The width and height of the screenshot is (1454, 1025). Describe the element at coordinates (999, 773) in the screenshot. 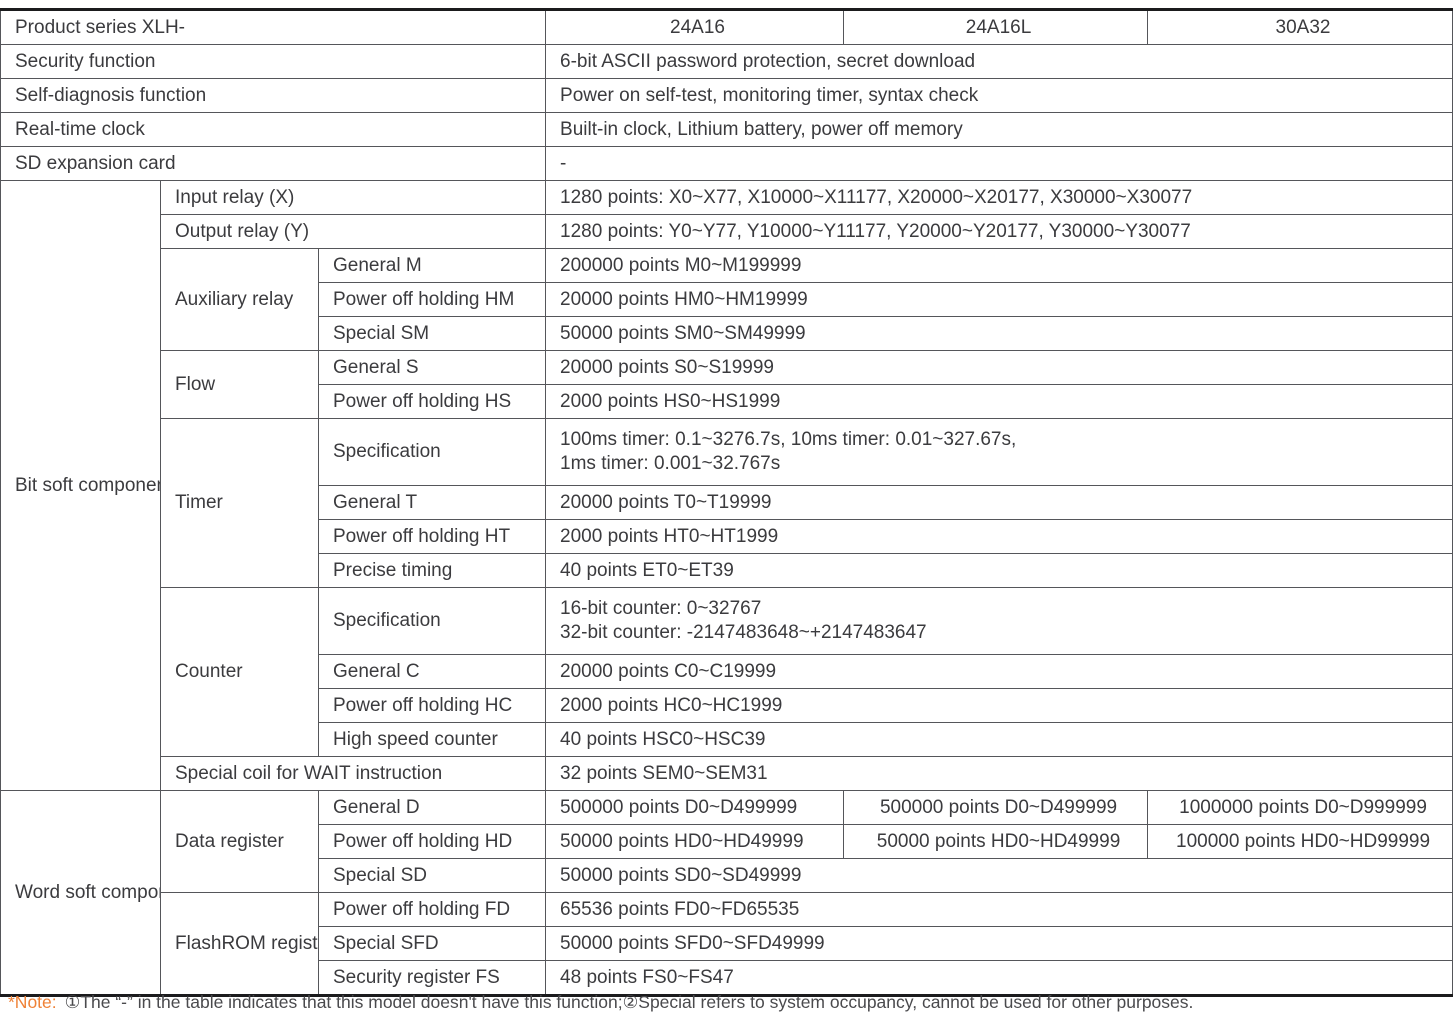

I see `wait-coil-value: 32 points SEM0~SEM31` at that location.